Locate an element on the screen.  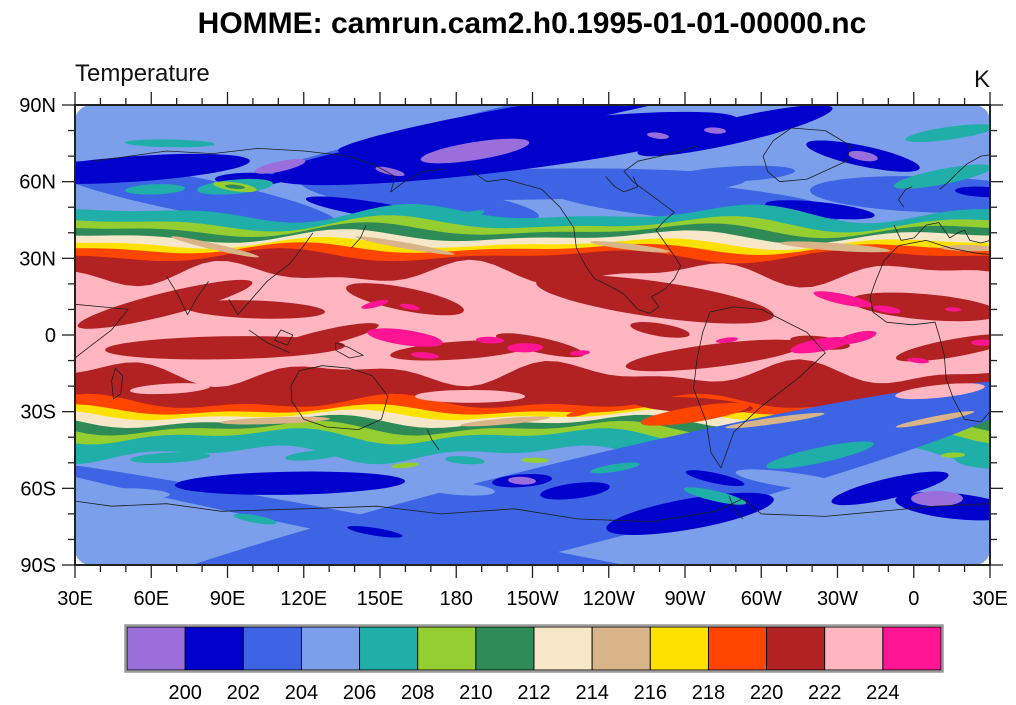
y-axis-labels: 90N 60N 30N 0 30S 60S 90S is located at coordinates (37, 336).